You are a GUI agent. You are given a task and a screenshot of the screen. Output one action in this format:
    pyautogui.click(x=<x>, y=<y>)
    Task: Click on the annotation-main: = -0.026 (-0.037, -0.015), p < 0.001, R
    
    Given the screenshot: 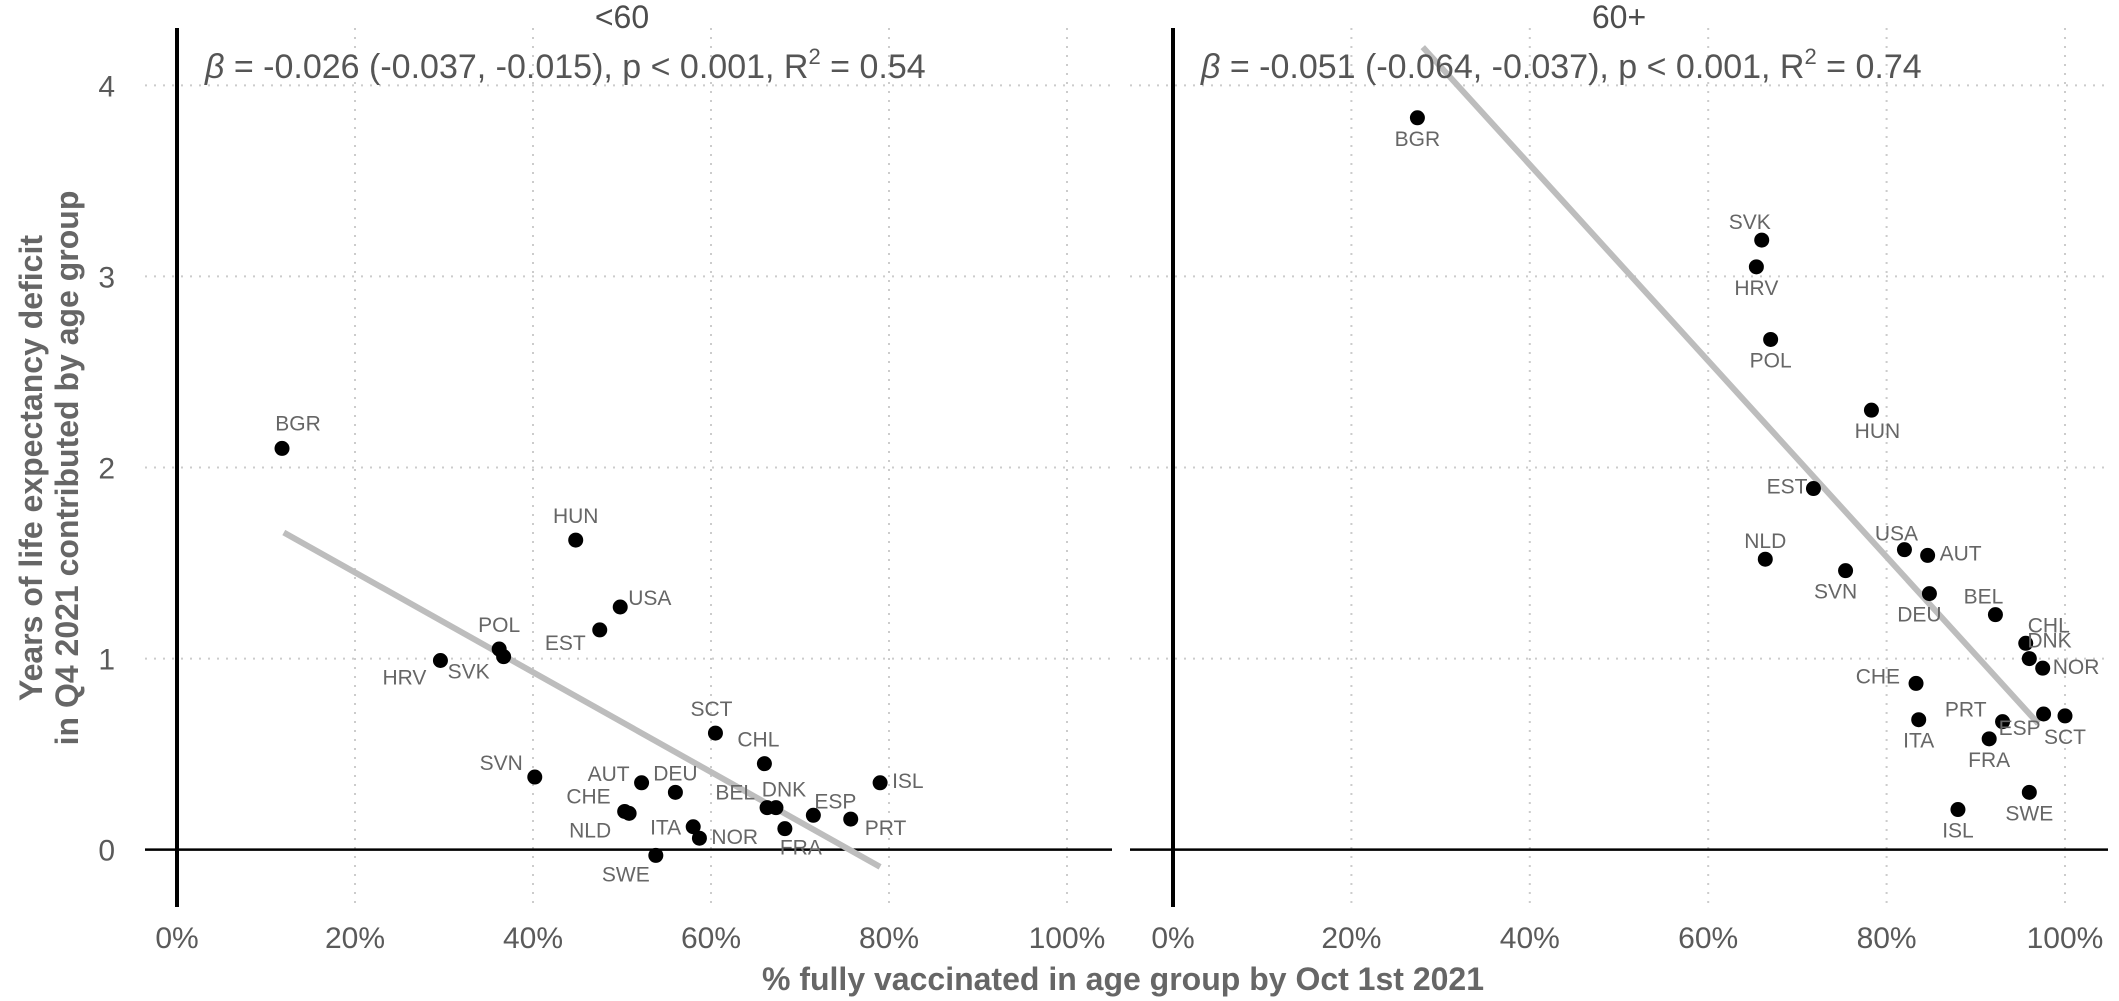 What is the action you would take?
    pyautogui.click(x=516, y=67)
    